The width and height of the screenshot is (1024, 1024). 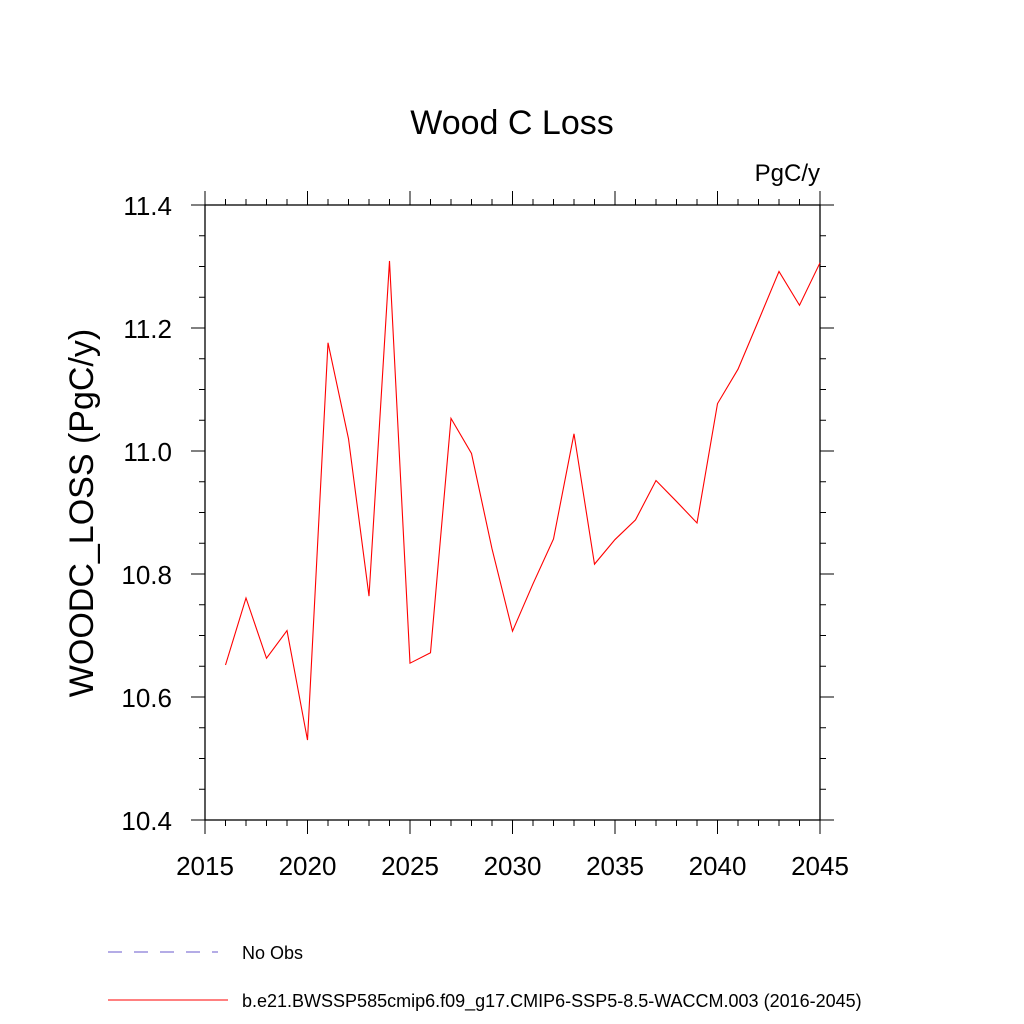 What do you see at coordinates (787, 173) in the screenshot?
I see `units-label: PgC/y` at bounding box center [787, 173].